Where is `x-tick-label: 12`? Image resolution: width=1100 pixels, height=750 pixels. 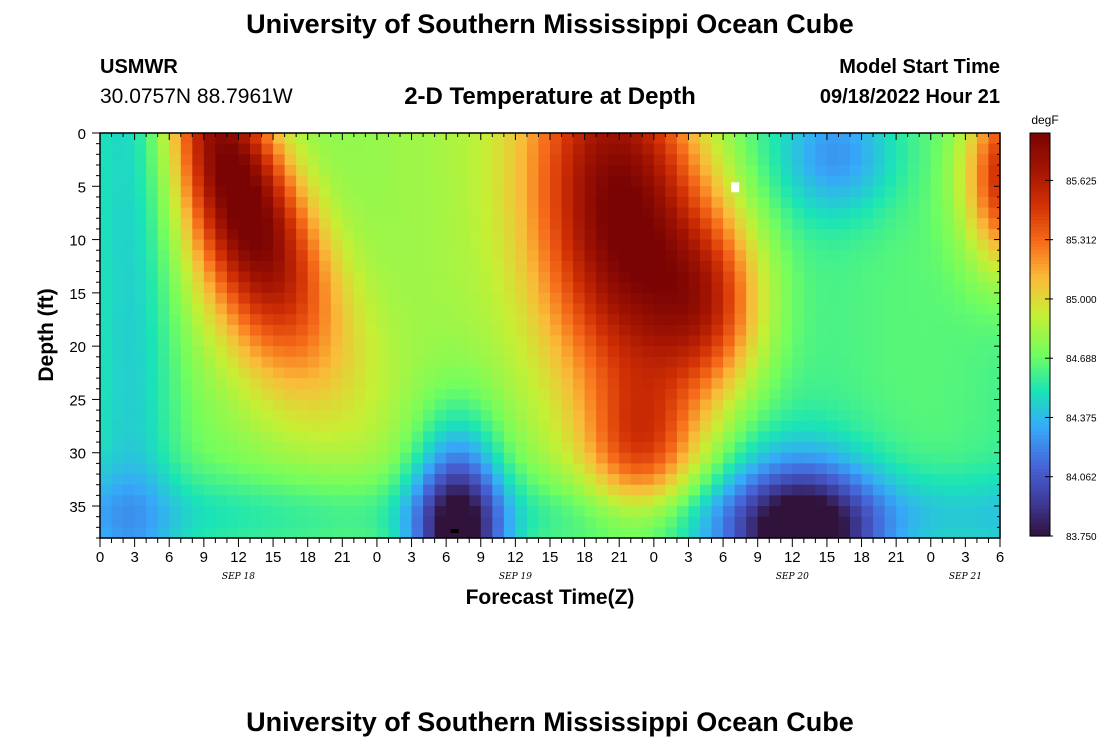 x-tick-label: 12 is located at coordinates (238, 557).